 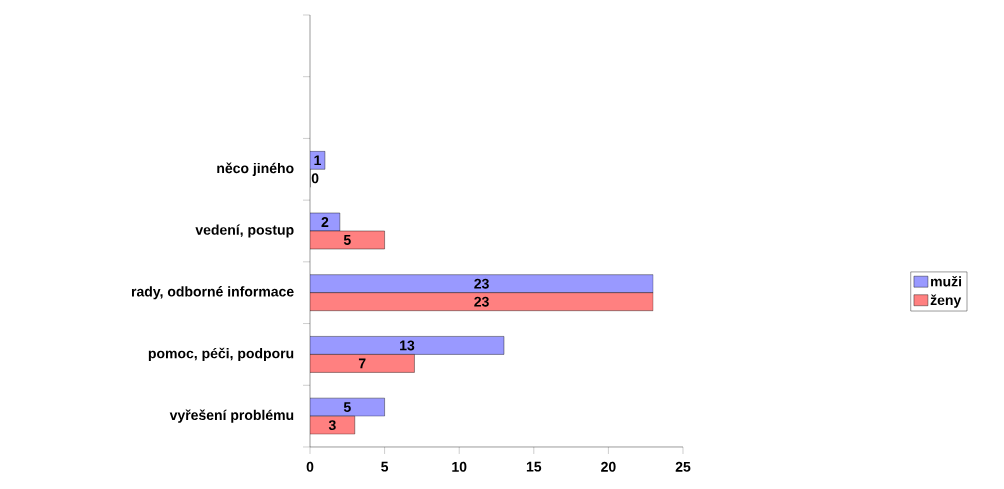 What do you see at coordinates (683, 466) in the screenshot?
I see `x-tick-label: 25` at bounding box center [683, 466].